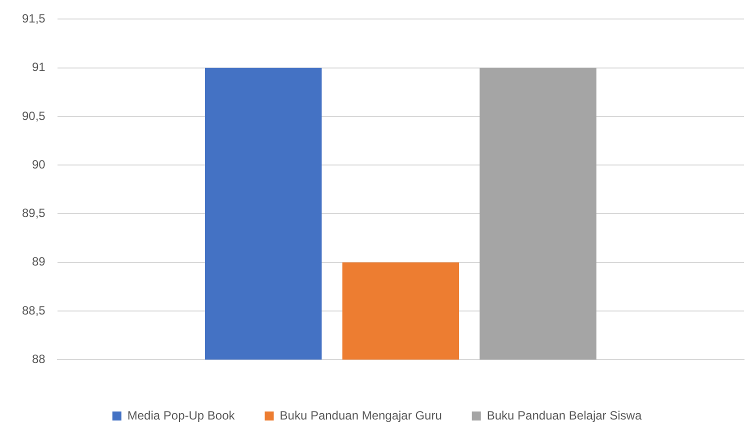 This screenshot has width=746, height=432. Describe the element at coordinates (39, 359) in the screenshot. I see `y-tick-label: 88` at that location.